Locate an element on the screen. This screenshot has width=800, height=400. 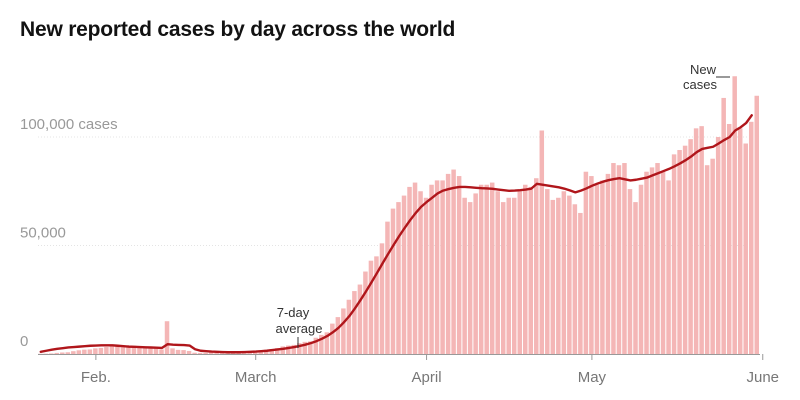
y-tick-label: 100,000 cases is located at coordinates (69, 124).